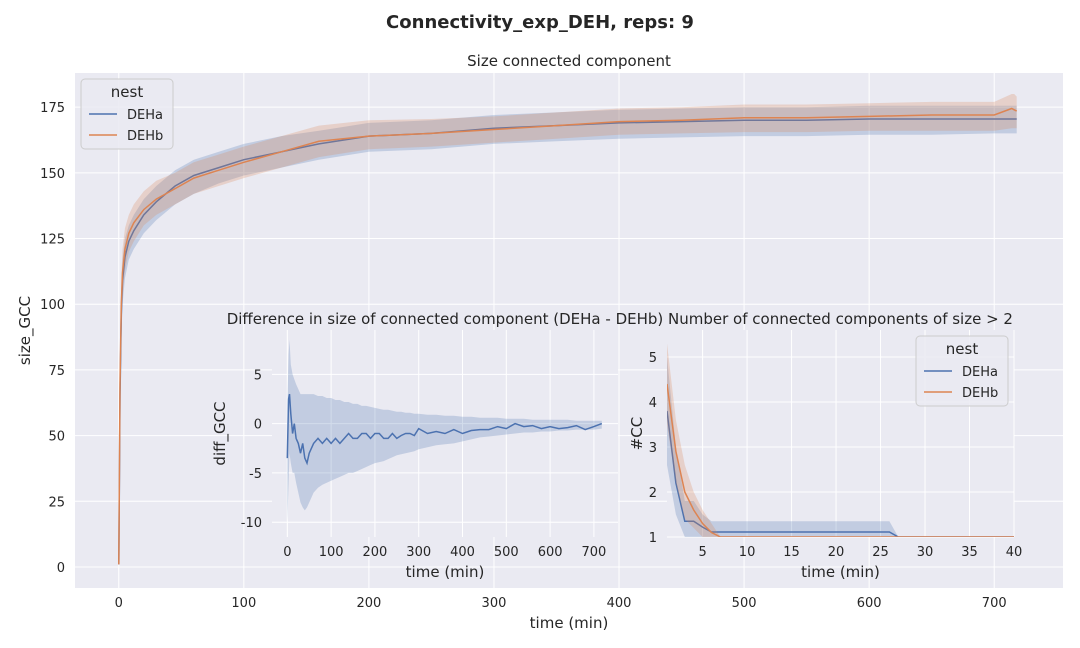 The image size is (1080, 648). What do you see at coordinates (52, 240) in the screenshot?
I see `y-tick-label: 125` at bounding box center [52, 240].